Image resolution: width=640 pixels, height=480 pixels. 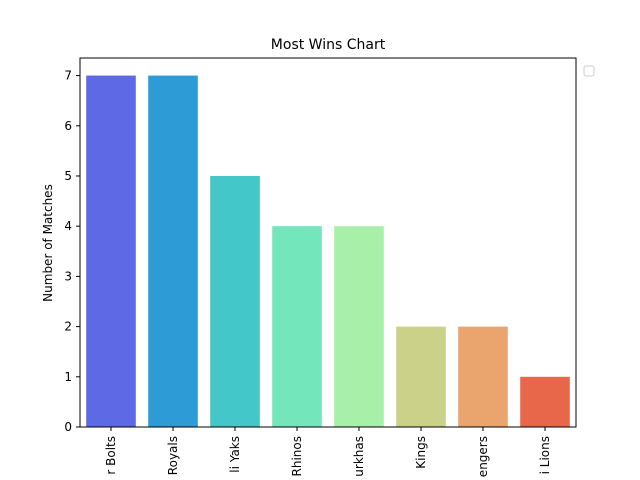 What do you see at coordinates (48, 243) in the screenshot?
I see `y-axis-label: Number of Matches` at bounding box center [48, 243].